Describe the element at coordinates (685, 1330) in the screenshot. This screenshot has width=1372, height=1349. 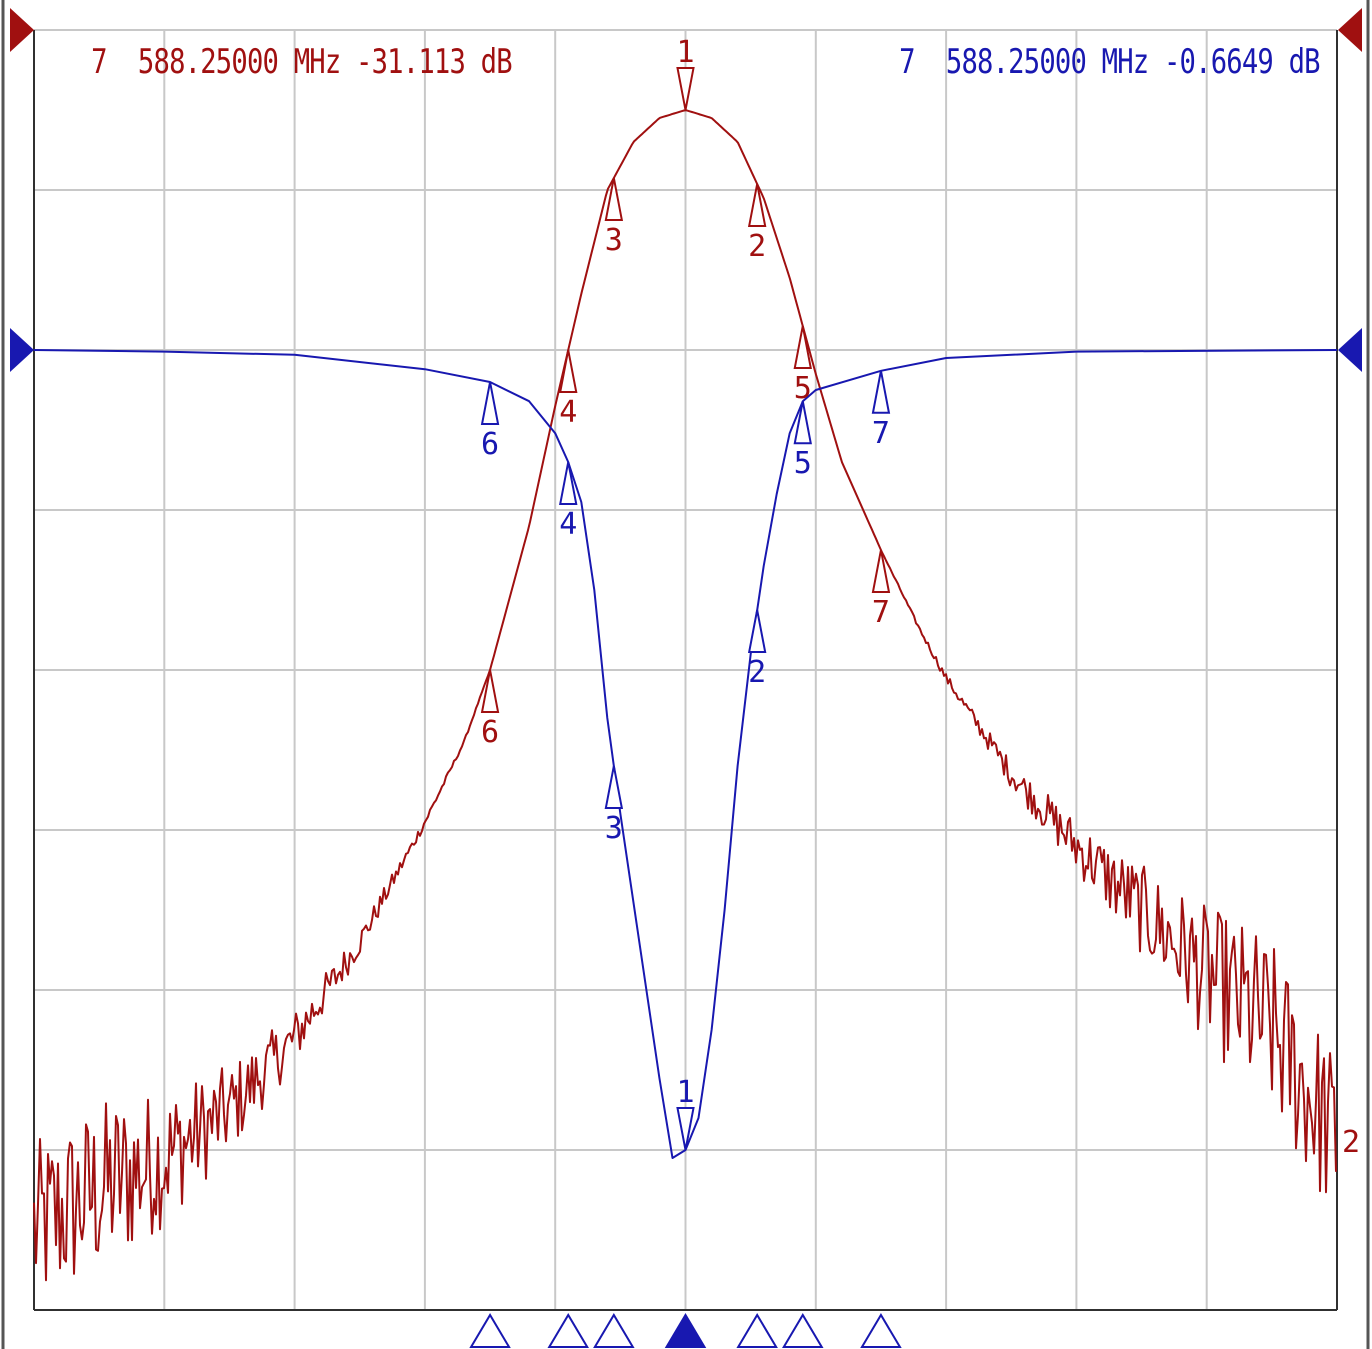
I see `active-marker-indicator` at that location.